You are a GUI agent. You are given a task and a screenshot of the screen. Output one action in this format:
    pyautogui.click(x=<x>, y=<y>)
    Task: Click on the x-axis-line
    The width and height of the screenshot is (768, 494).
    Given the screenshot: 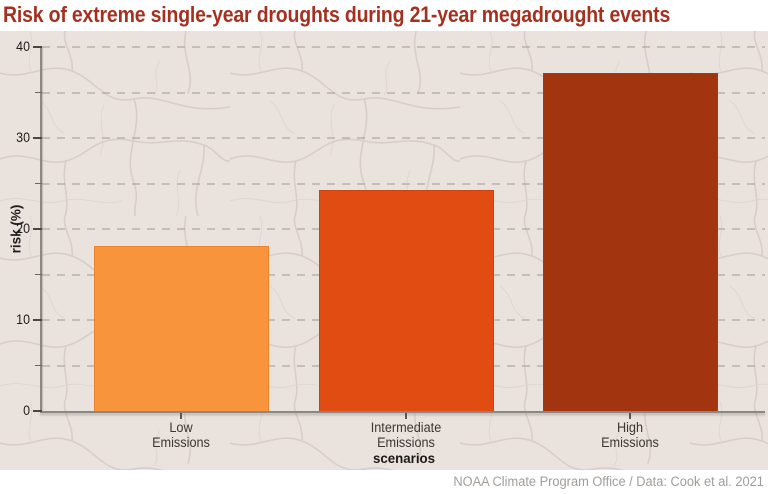 What is the action you would take?
    pyautogui.click(x=402, y=412)
    